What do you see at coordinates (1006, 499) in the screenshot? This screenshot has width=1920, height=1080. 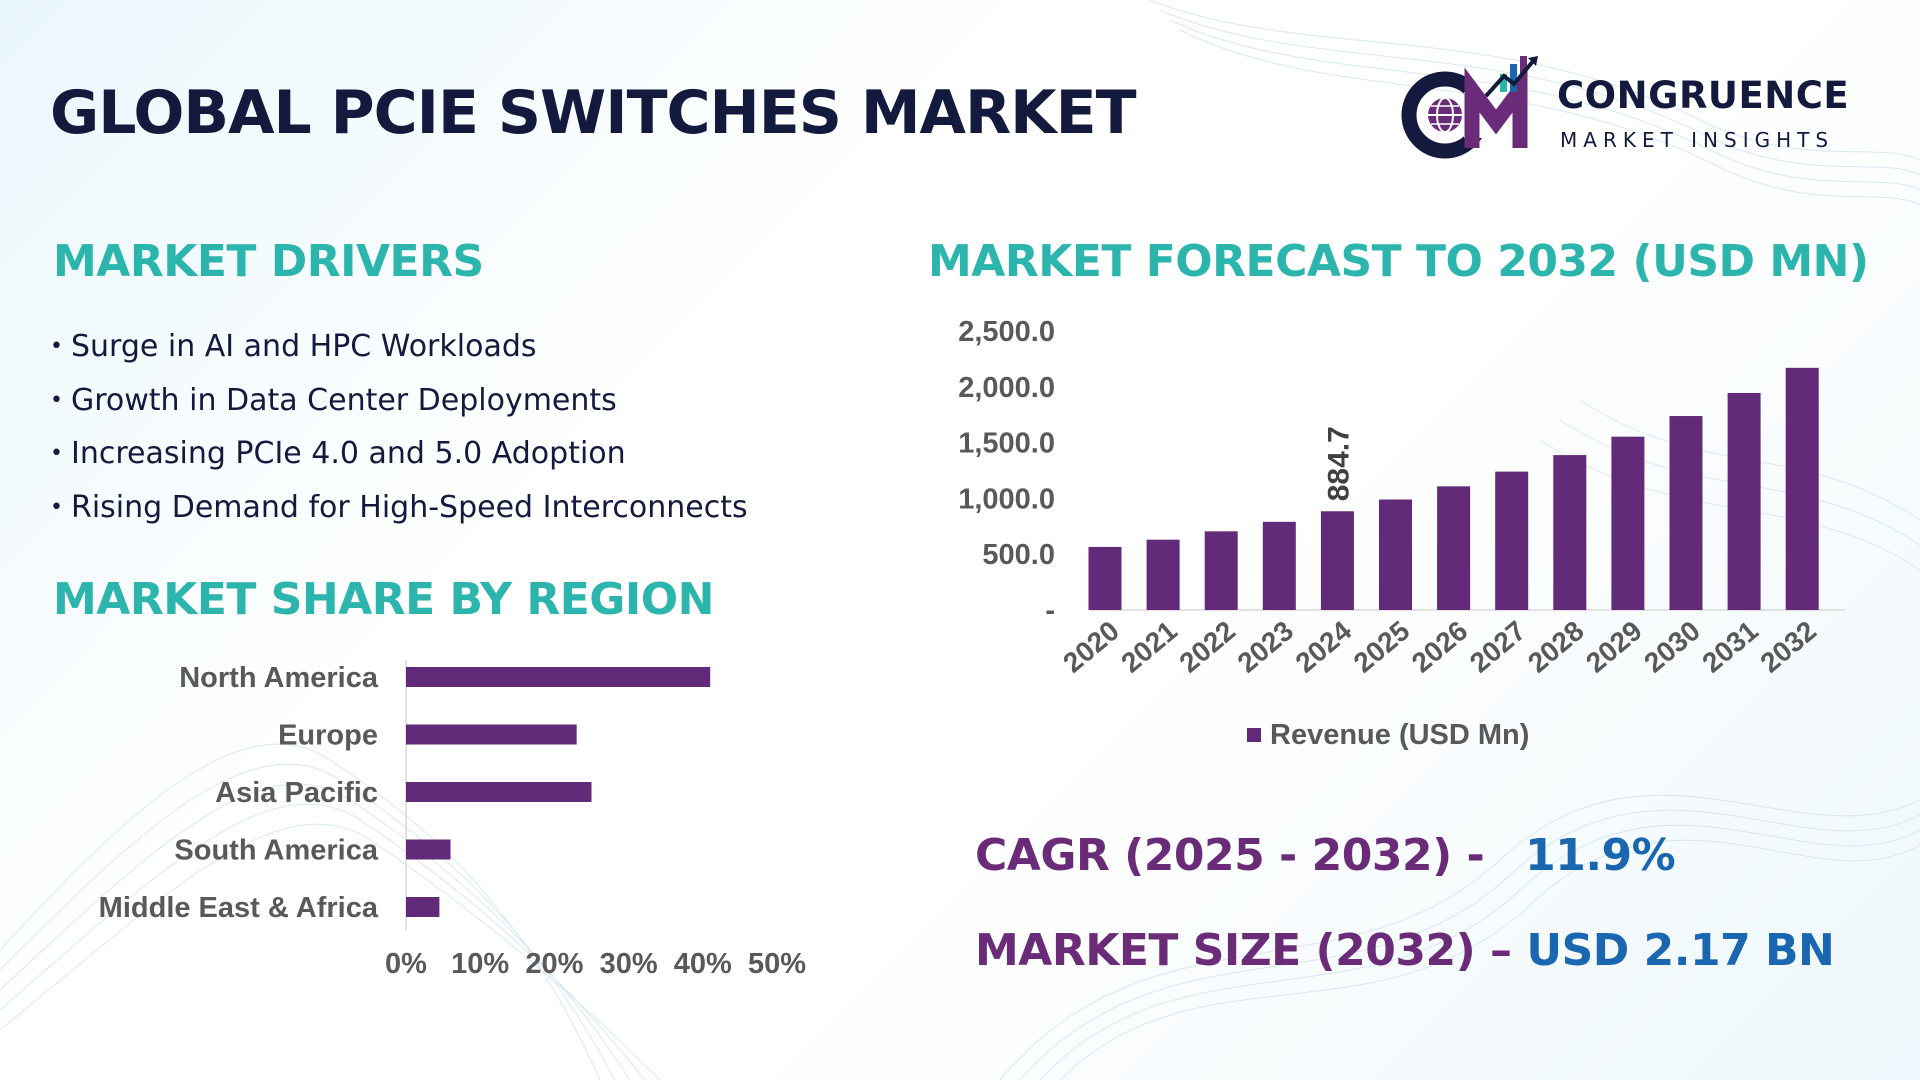 I see `forecast-y-tick: 1,000.0` at bounding box center [1006, 499].